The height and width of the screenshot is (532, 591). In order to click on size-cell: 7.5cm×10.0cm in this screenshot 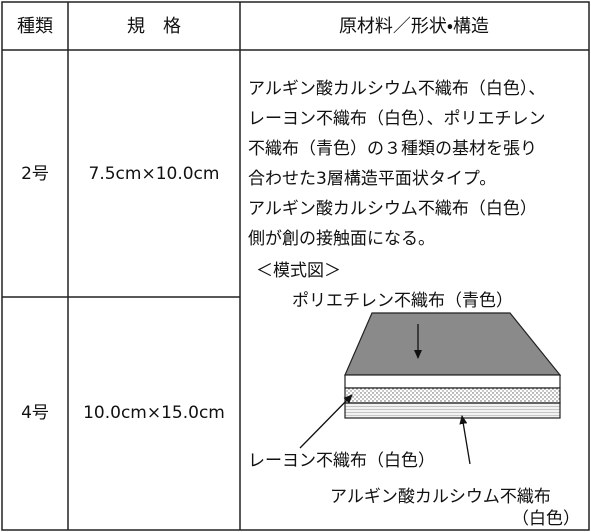, I will do `click(154, 174)`.